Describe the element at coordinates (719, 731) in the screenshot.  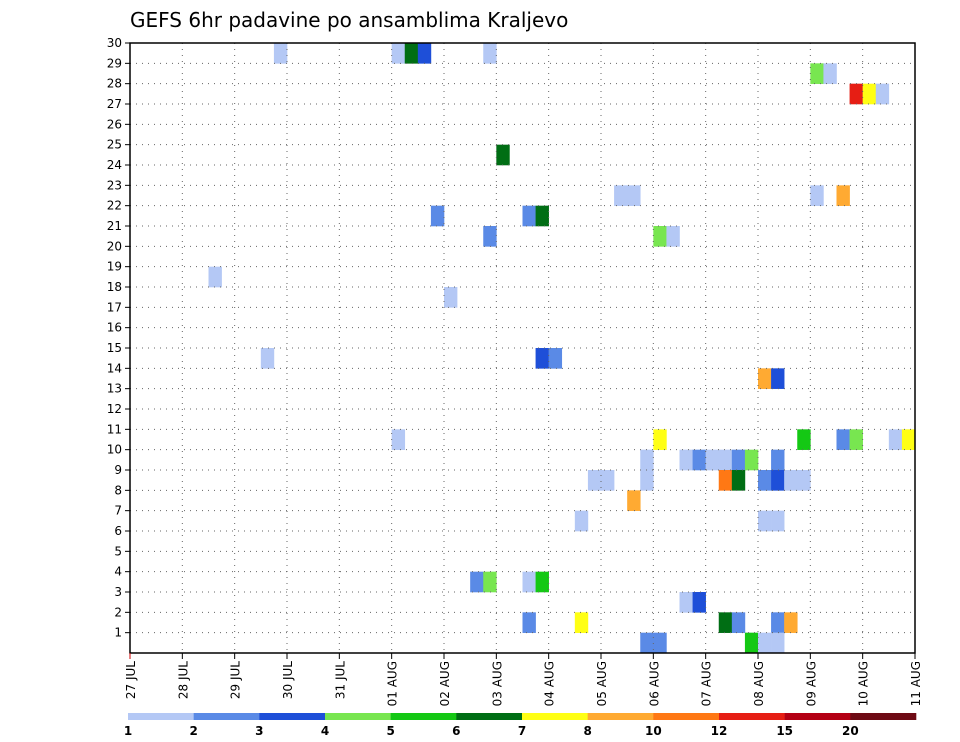
I see `colorbar-label: 12` at that location.